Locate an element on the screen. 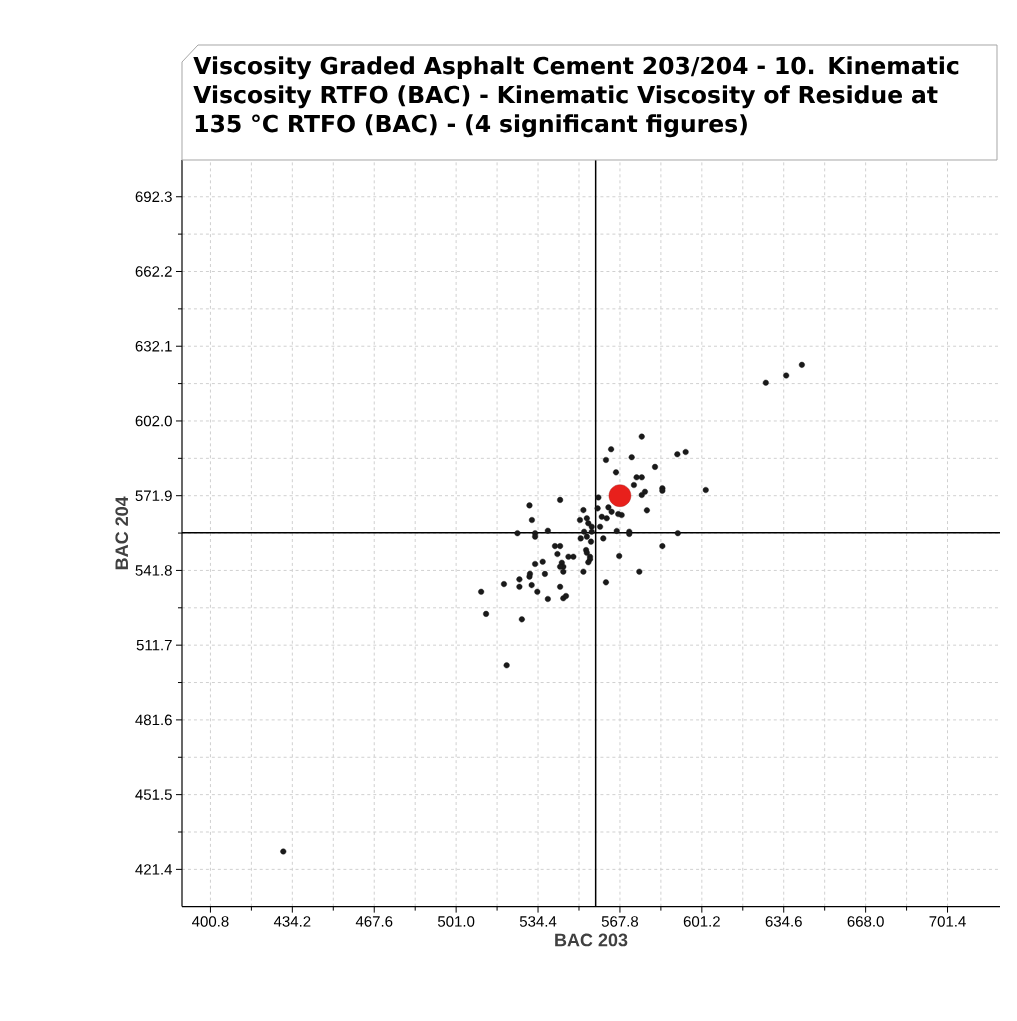  x-tick-label: 400.8 is located at coordinates (210, 921).